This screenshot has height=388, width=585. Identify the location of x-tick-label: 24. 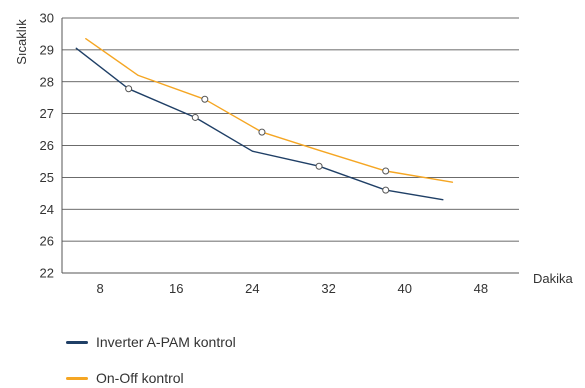
(252, 288).